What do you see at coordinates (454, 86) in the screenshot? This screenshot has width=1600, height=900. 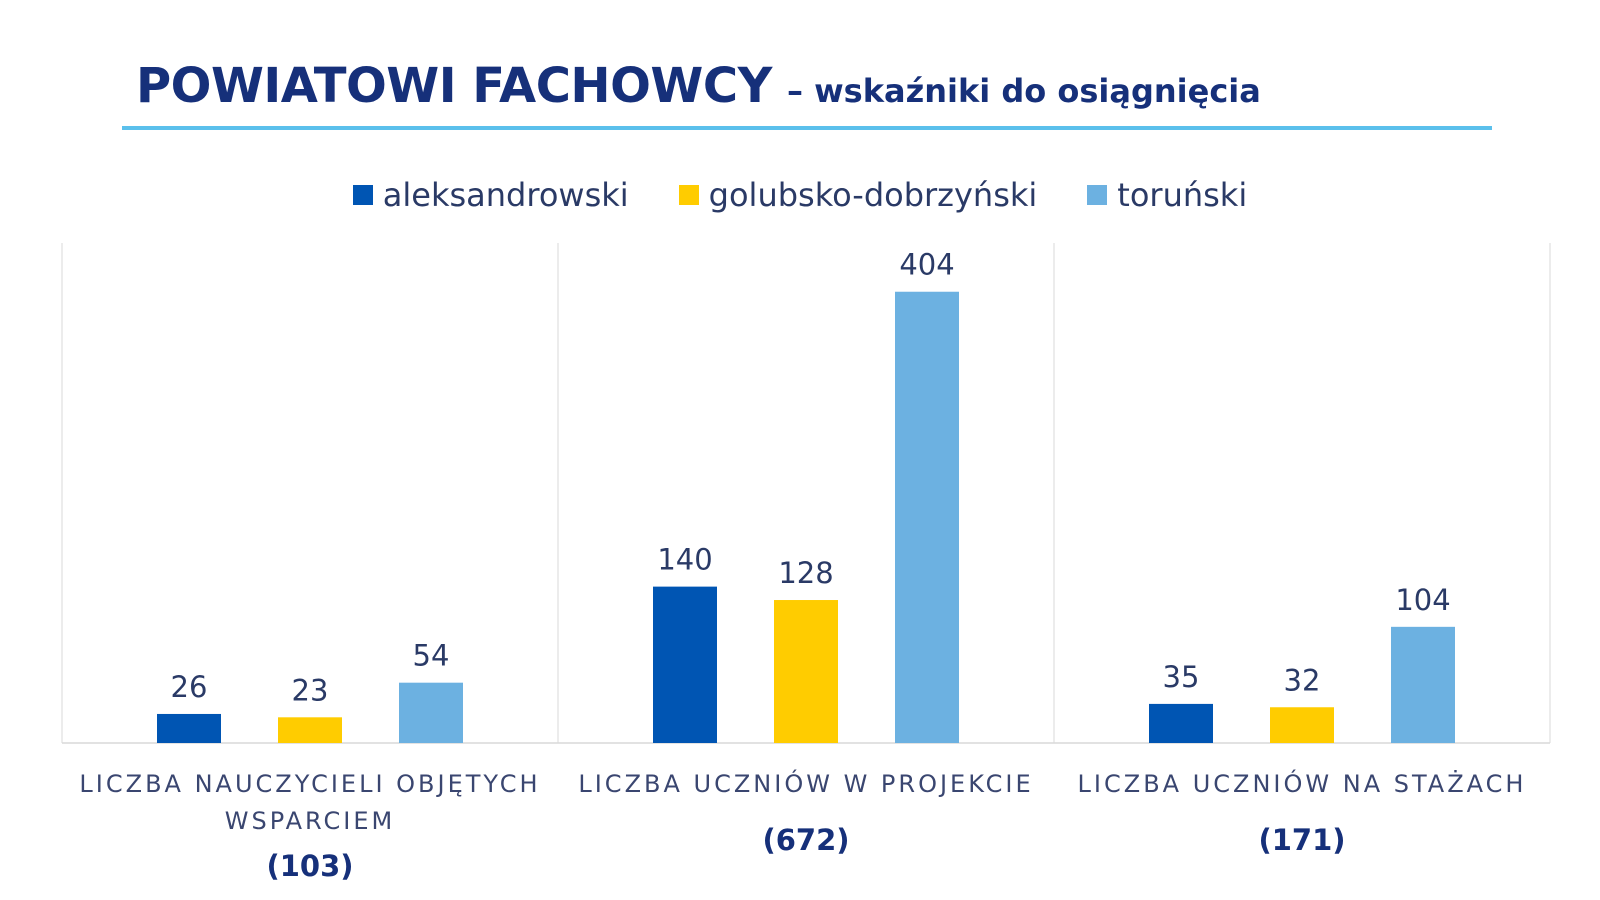 I see `title-main: POWIATOWI FACHOWCY` at bounding box center [454, 86].